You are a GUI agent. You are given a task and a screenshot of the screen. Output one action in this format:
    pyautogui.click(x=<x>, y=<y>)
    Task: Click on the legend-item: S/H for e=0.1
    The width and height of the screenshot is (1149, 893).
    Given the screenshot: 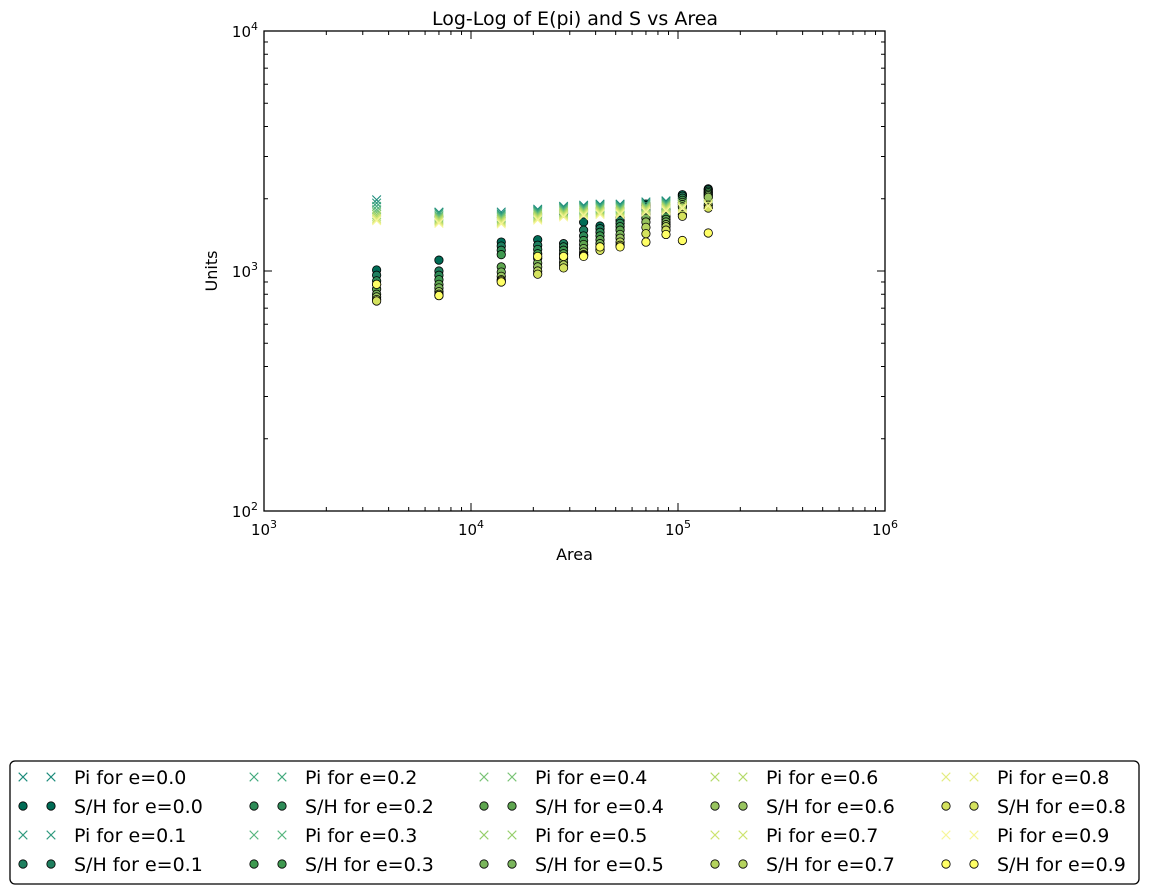 What is the action you would take?
    pyautogui.click(x=110, y=865)
    